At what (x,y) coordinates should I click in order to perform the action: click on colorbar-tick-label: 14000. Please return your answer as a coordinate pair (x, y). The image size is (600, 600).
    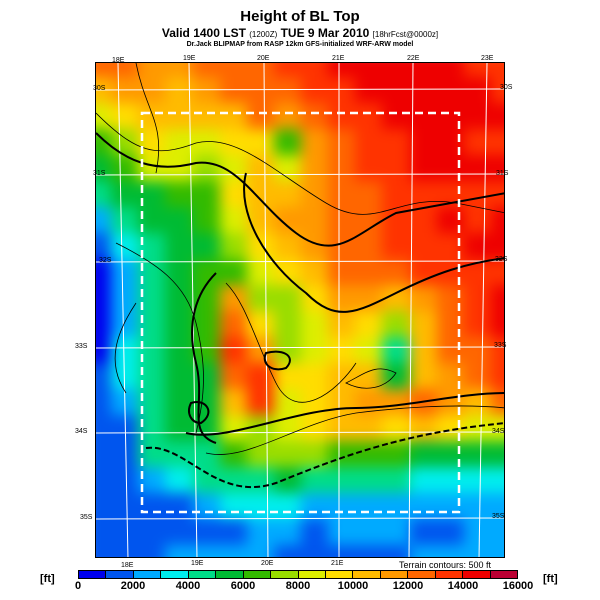
    Looking at the image, I should click on (463, 586).